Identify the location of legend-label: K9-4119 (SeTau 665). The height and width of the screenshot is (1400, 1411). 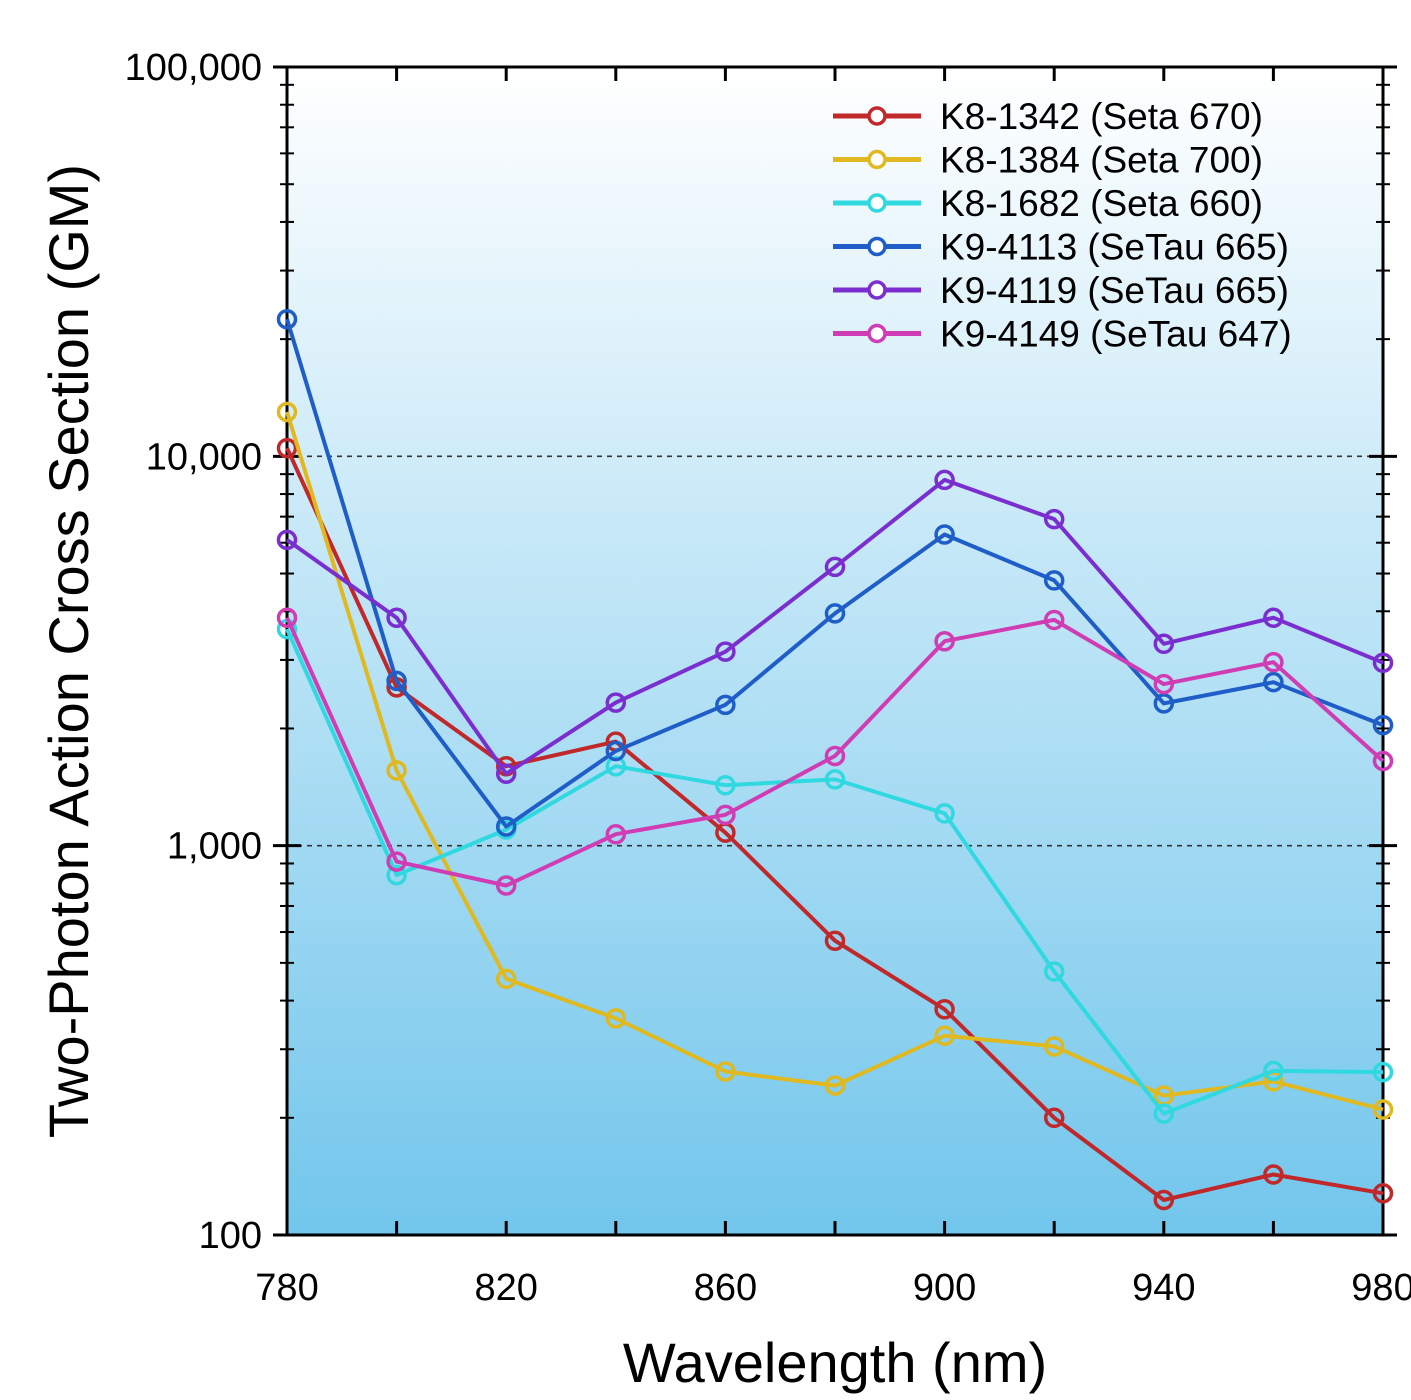
(1114, 290).